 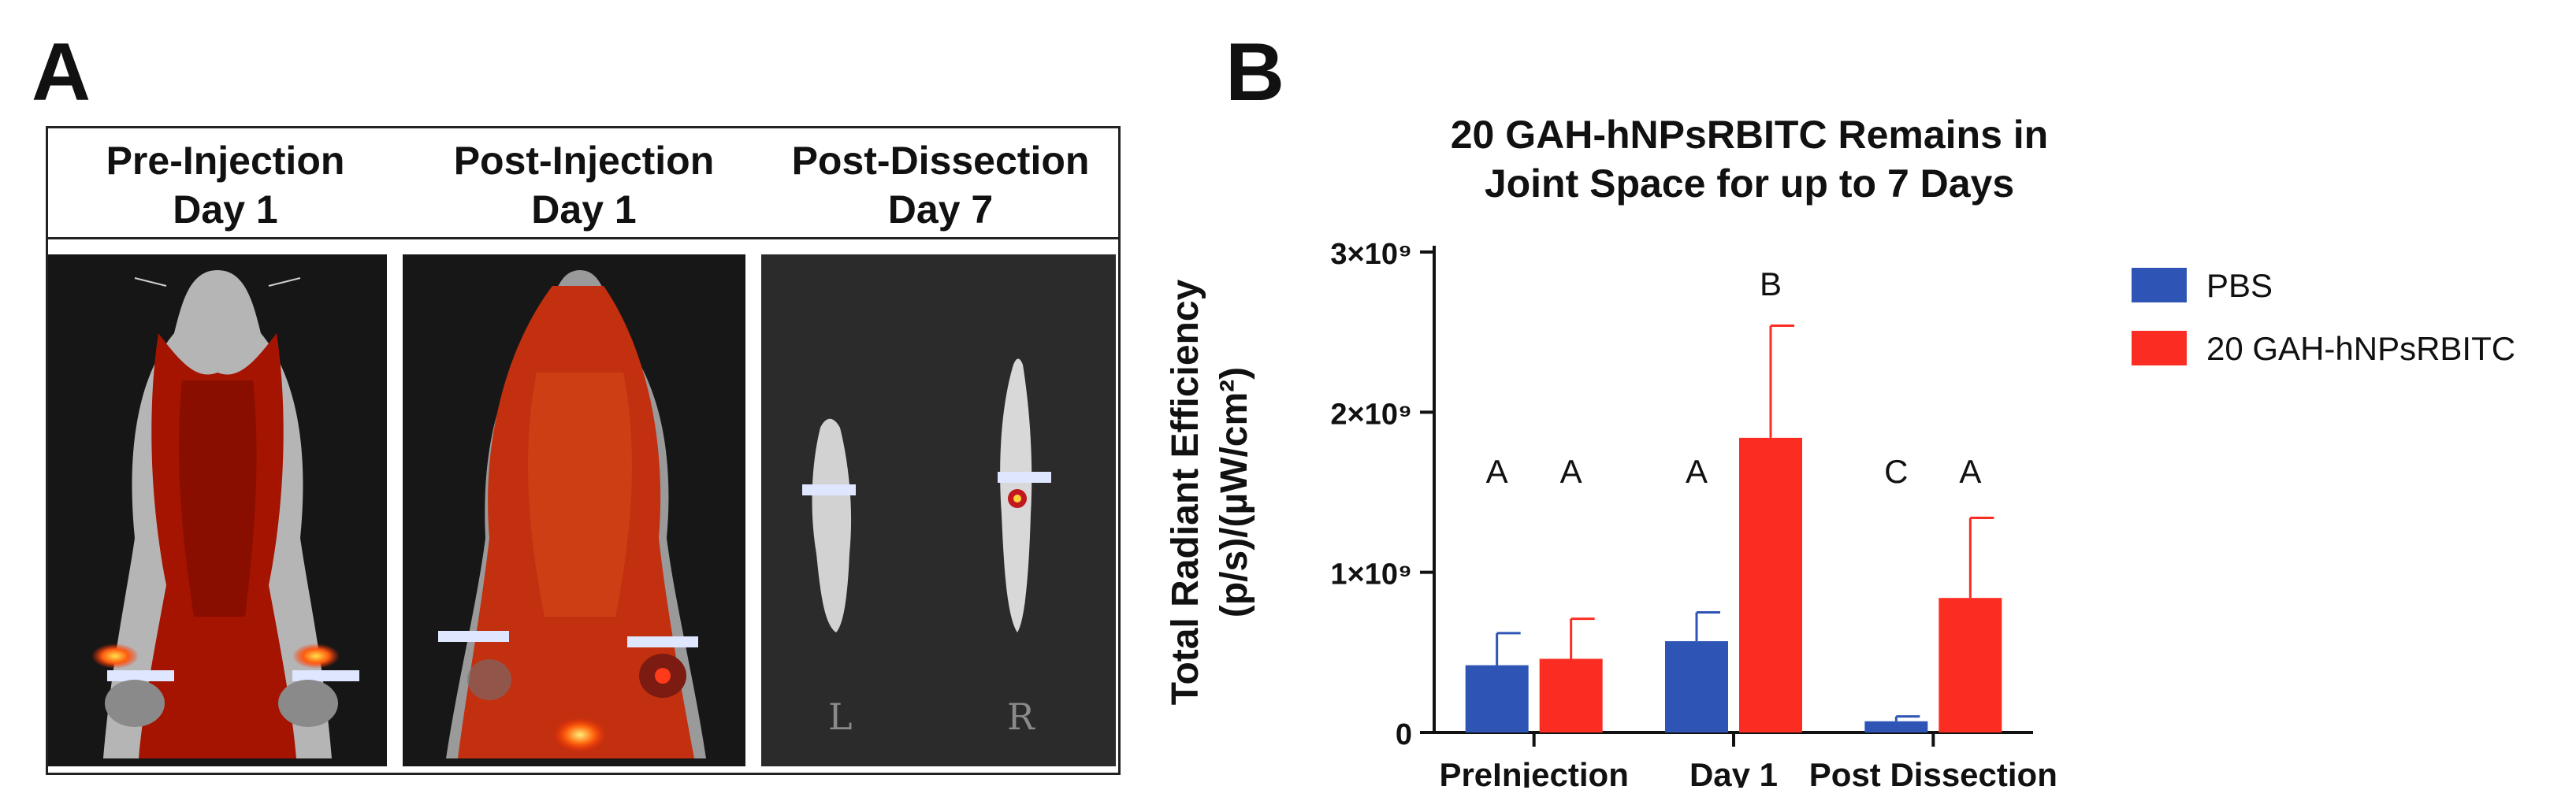 I want to click on fluorescence-image-post-injection, so click(x=574, y=510).